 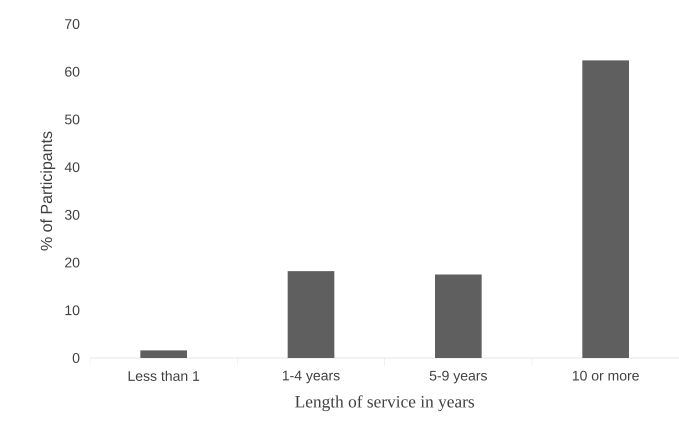 What do you see at coordinates (311, 377) in the screenshot?
I see `x-tick-label: 1-4 years` at bounding box center [311, 377].